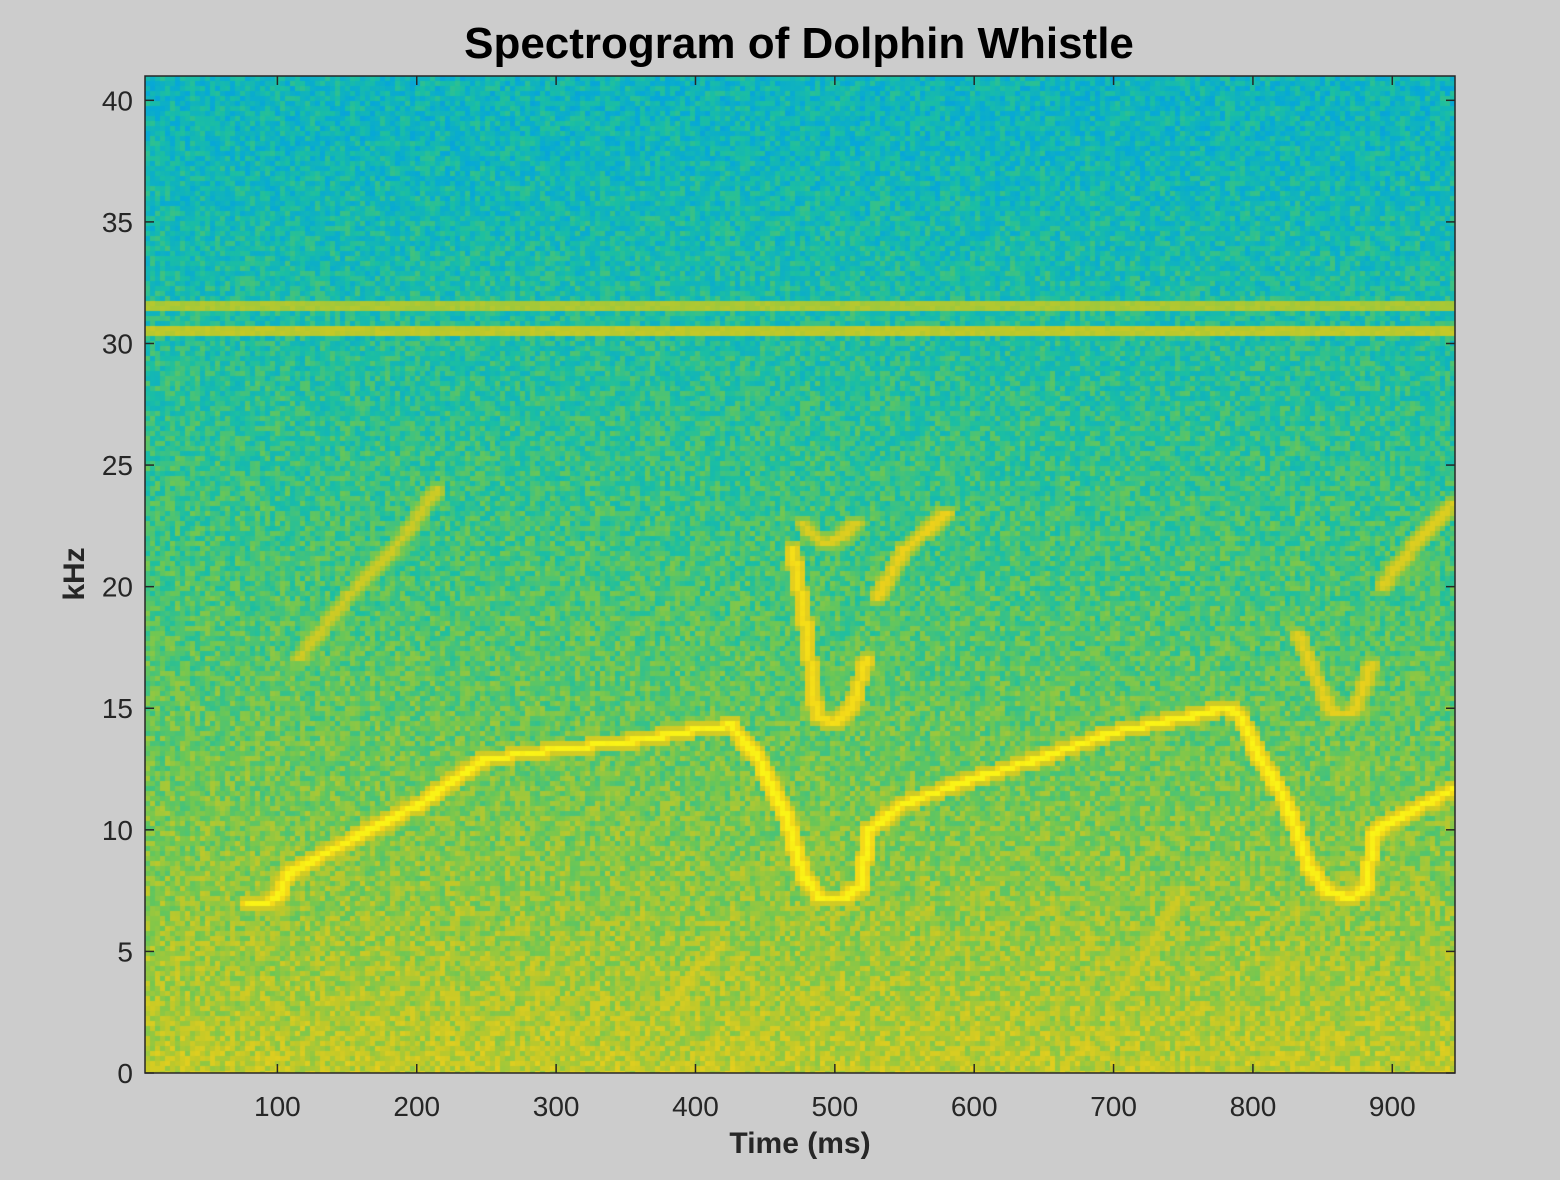 Image resolution: width=1560 pixels, height=1180 pixels. What do you see at coordinates (117, 465) in the screenshot?
I see `y-tick-label: 25` at bounding box center [117, 465].